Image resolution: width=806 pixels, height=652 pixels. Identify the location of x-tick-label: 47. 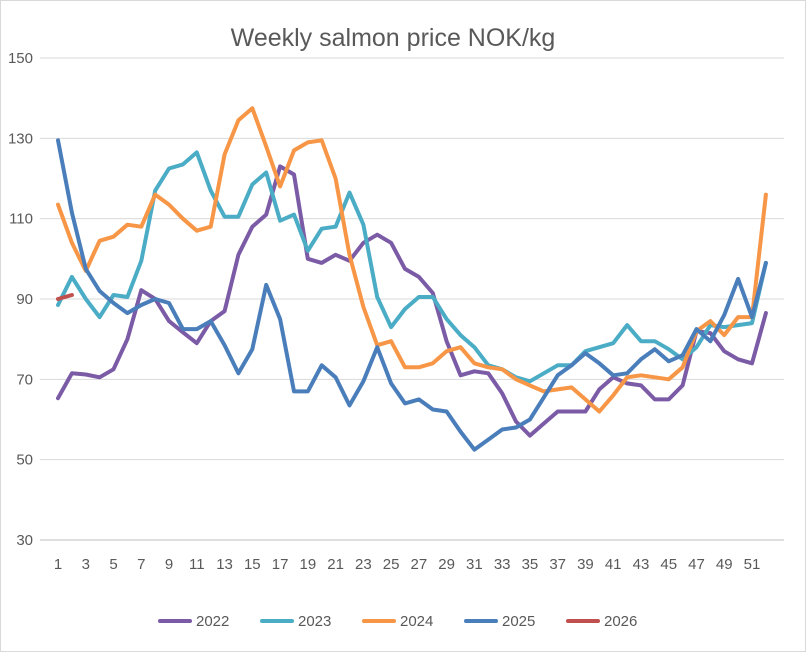
(696, 564).